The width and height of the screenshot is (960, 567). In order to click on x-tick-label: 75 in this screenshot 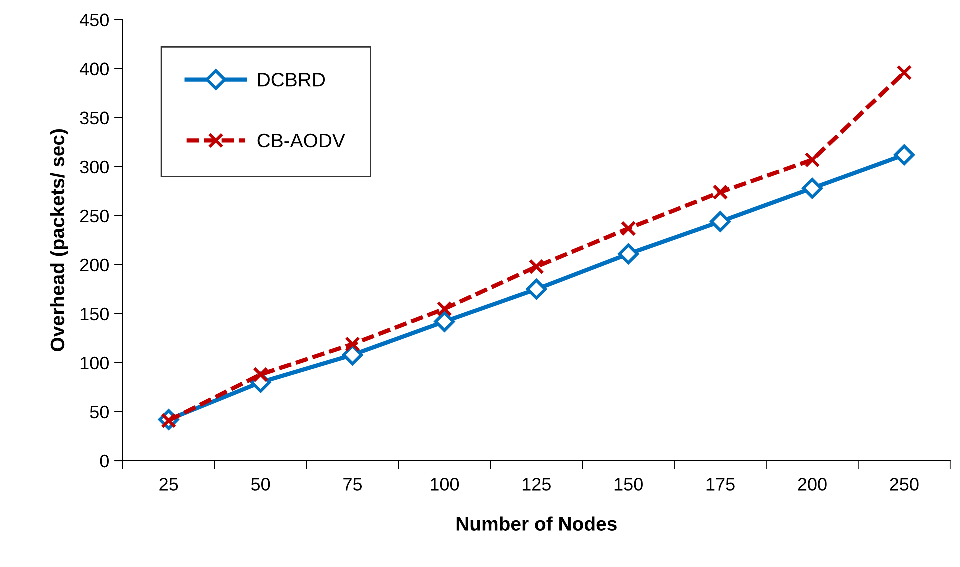, I will do `click(353, 484)`.